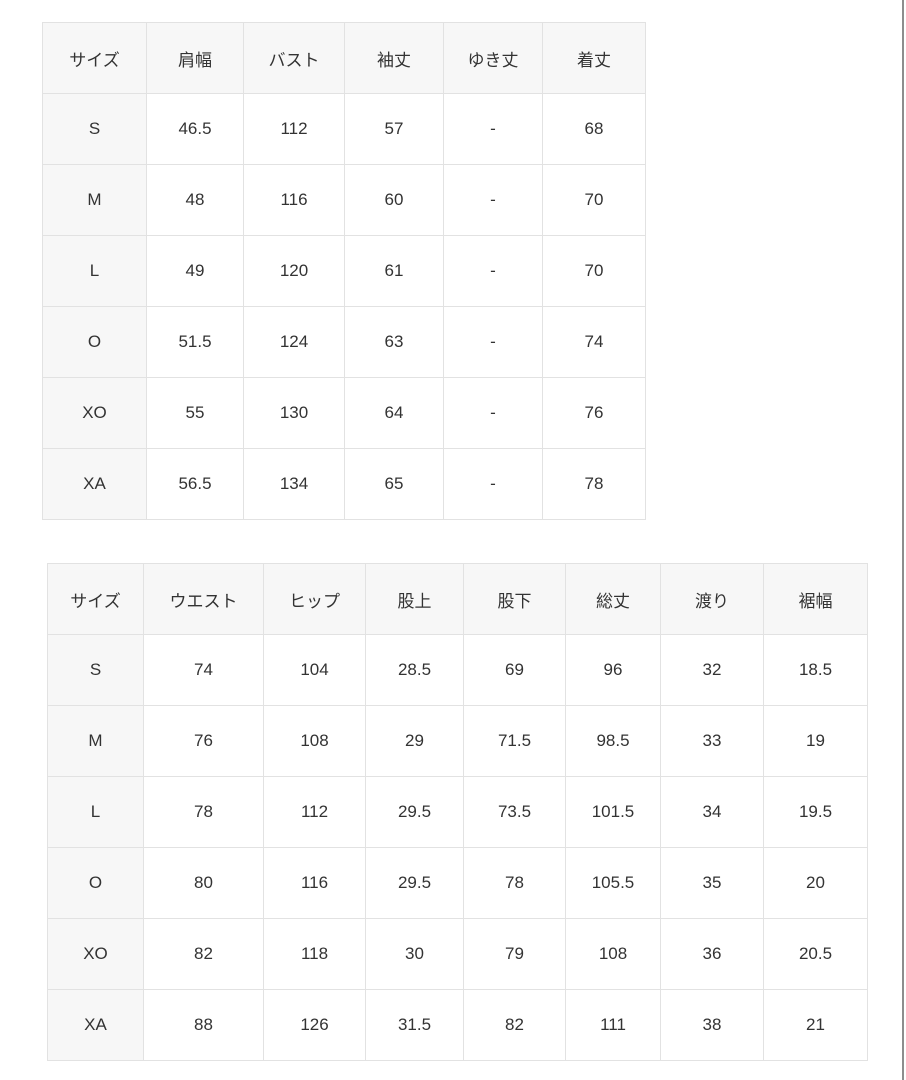 This screenshot has height=1080, width=906. What do you see at coordinates (414, 670) in the screenshot?
I see `measurement-cell: 28.5` at bounding box center [414, 670].